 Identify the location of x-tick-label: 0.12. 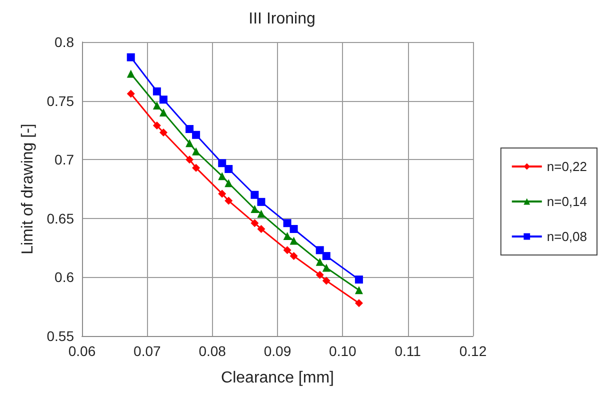
(473, 351).